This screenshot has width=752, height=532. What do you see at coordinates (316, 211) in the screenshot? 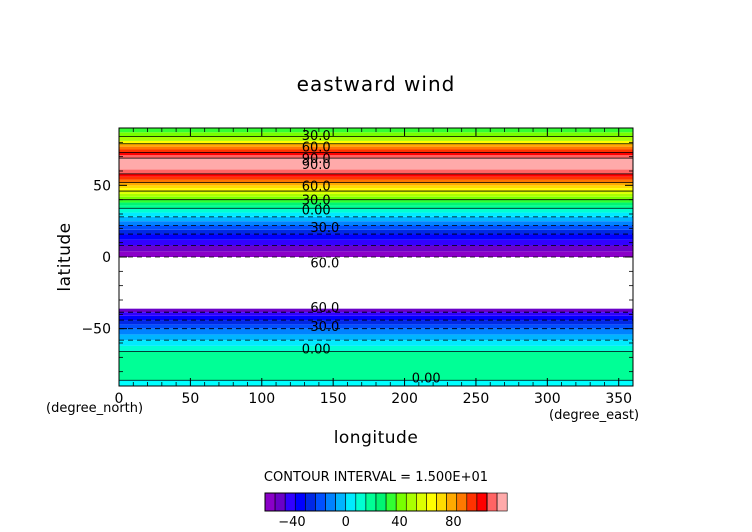
I see `contour-label-6: 0.00` at bounding box center [316, 211].